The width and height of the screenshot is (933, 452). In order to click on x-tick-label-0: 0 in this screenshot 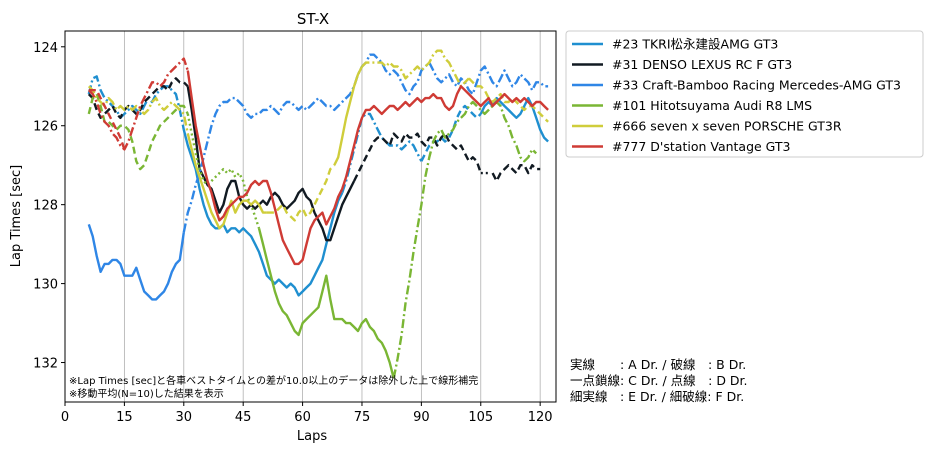, I will do `click(65, 417)`.